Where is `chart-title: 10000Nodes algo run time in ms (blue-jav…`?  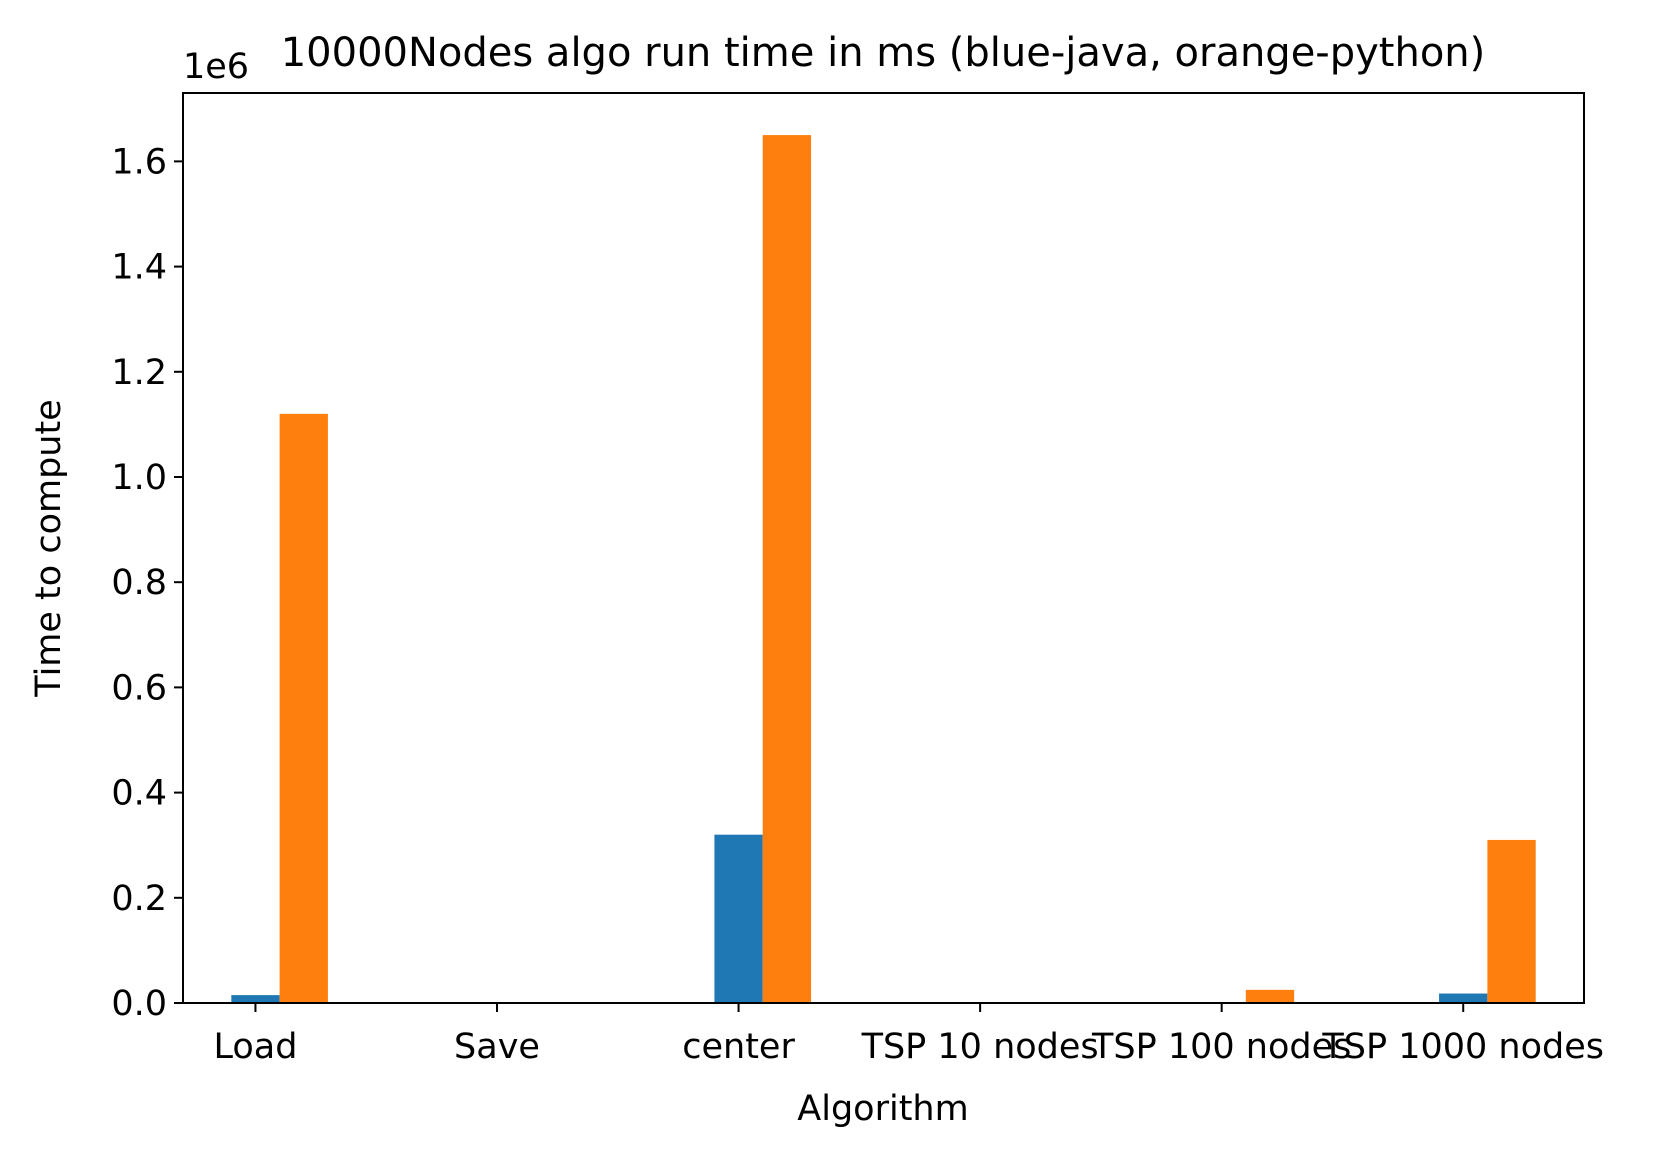
chart-title: 10000Nodes algo run time in ms (blue-jav… is located at coordinates (883, 53).